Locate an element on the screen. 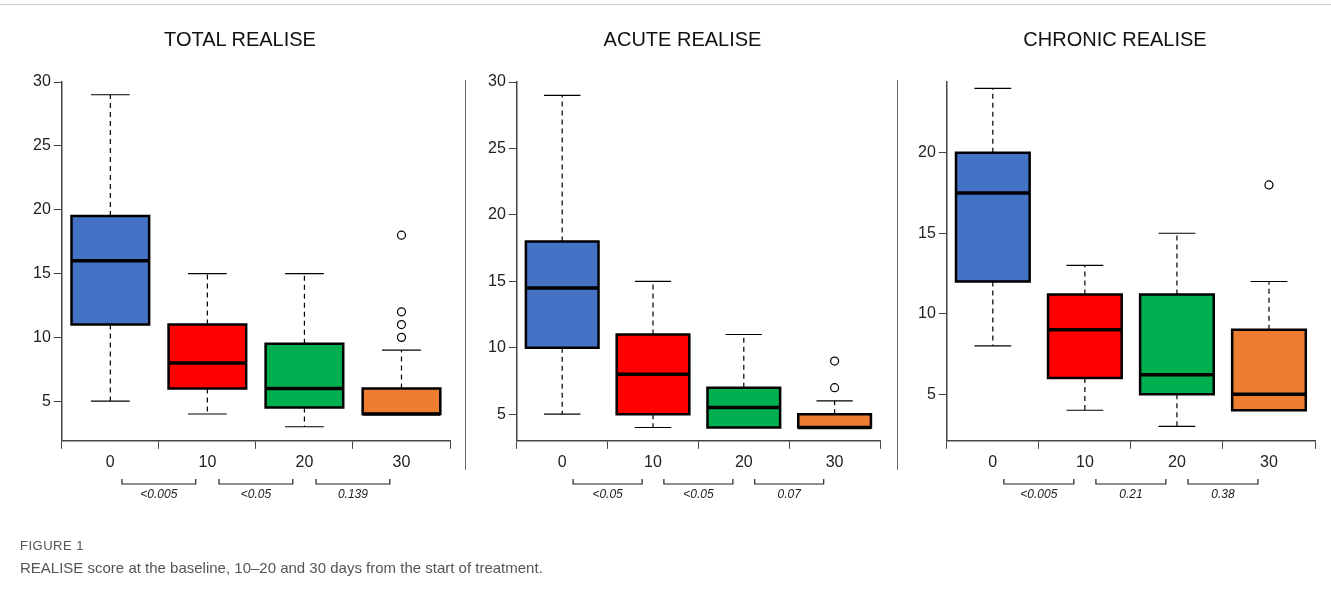  text: 0.38 is located at coordinates (1223, 494).